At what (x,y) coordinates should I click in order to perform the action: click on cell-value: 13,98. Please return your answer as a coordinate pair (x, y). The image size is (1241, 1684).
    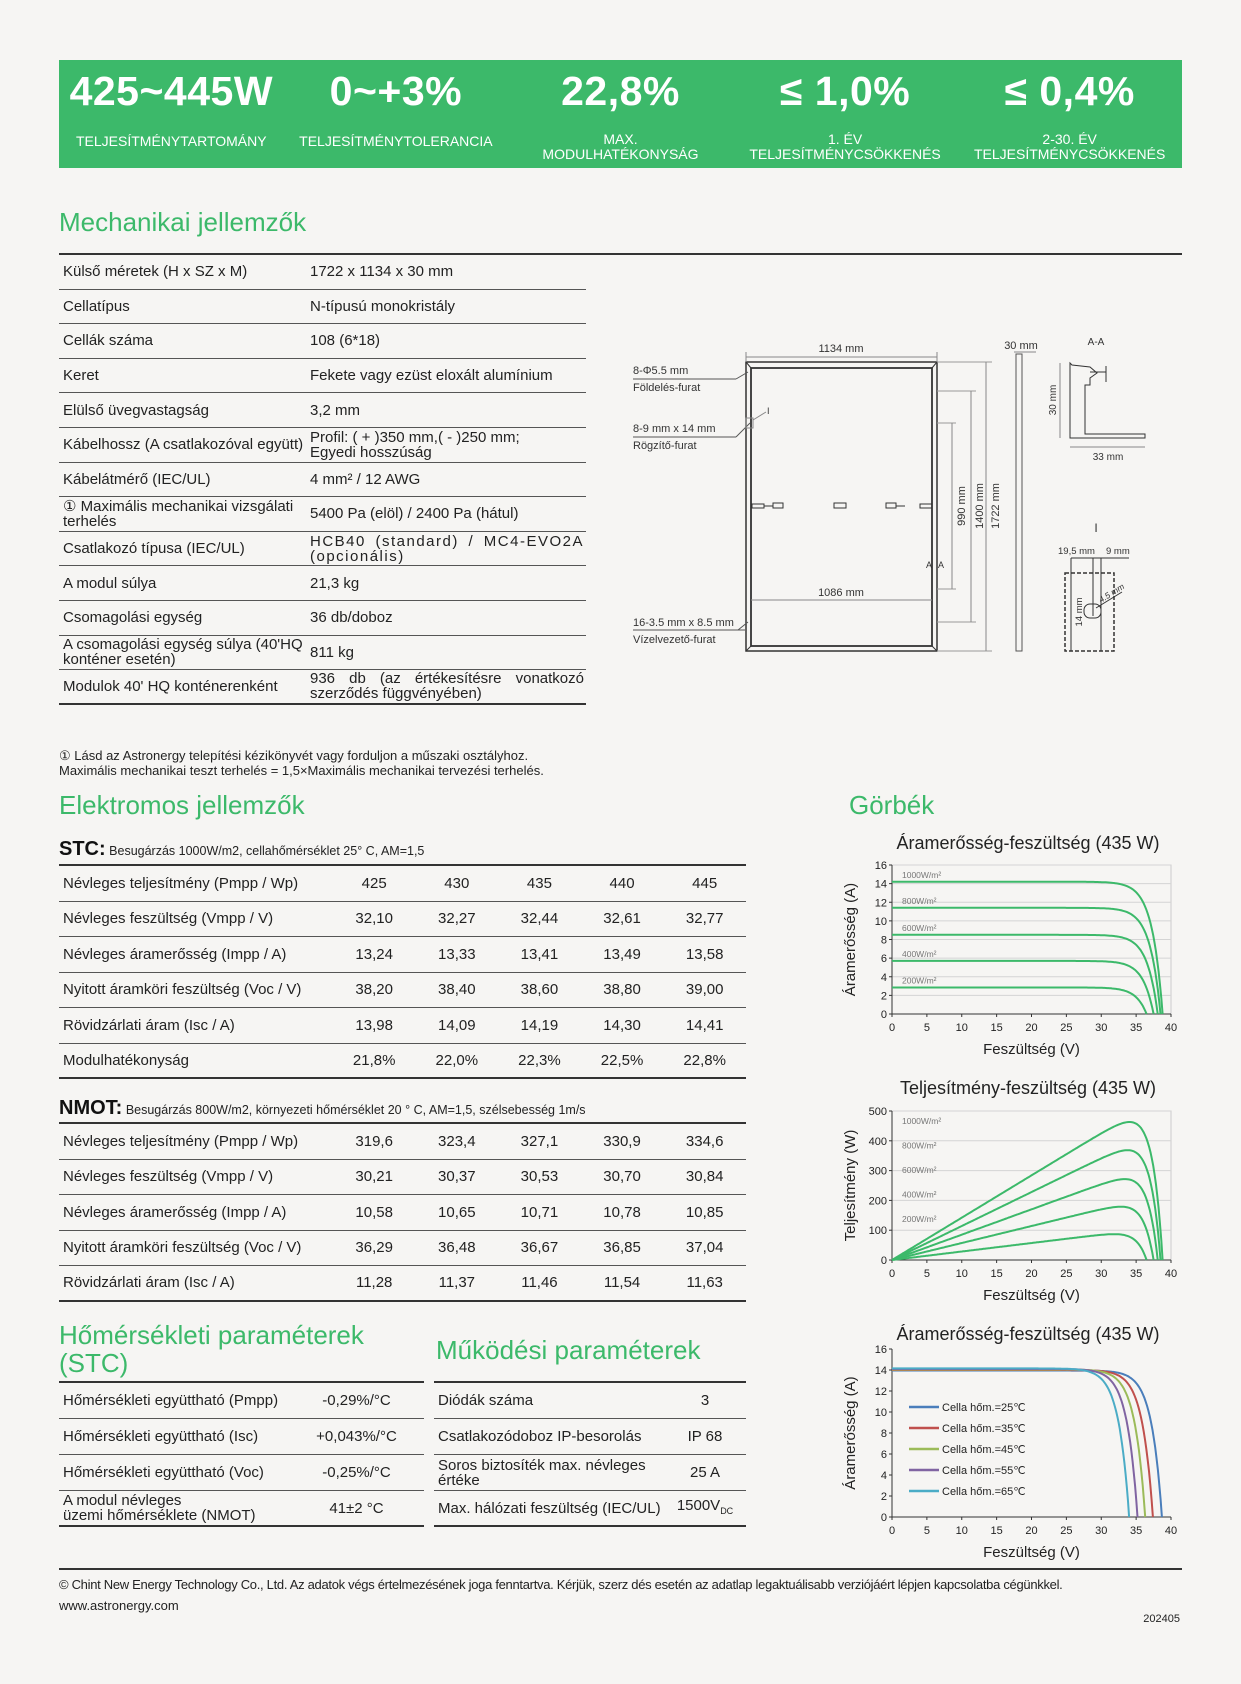
    Looking at the image, I should click on (374, 1025).